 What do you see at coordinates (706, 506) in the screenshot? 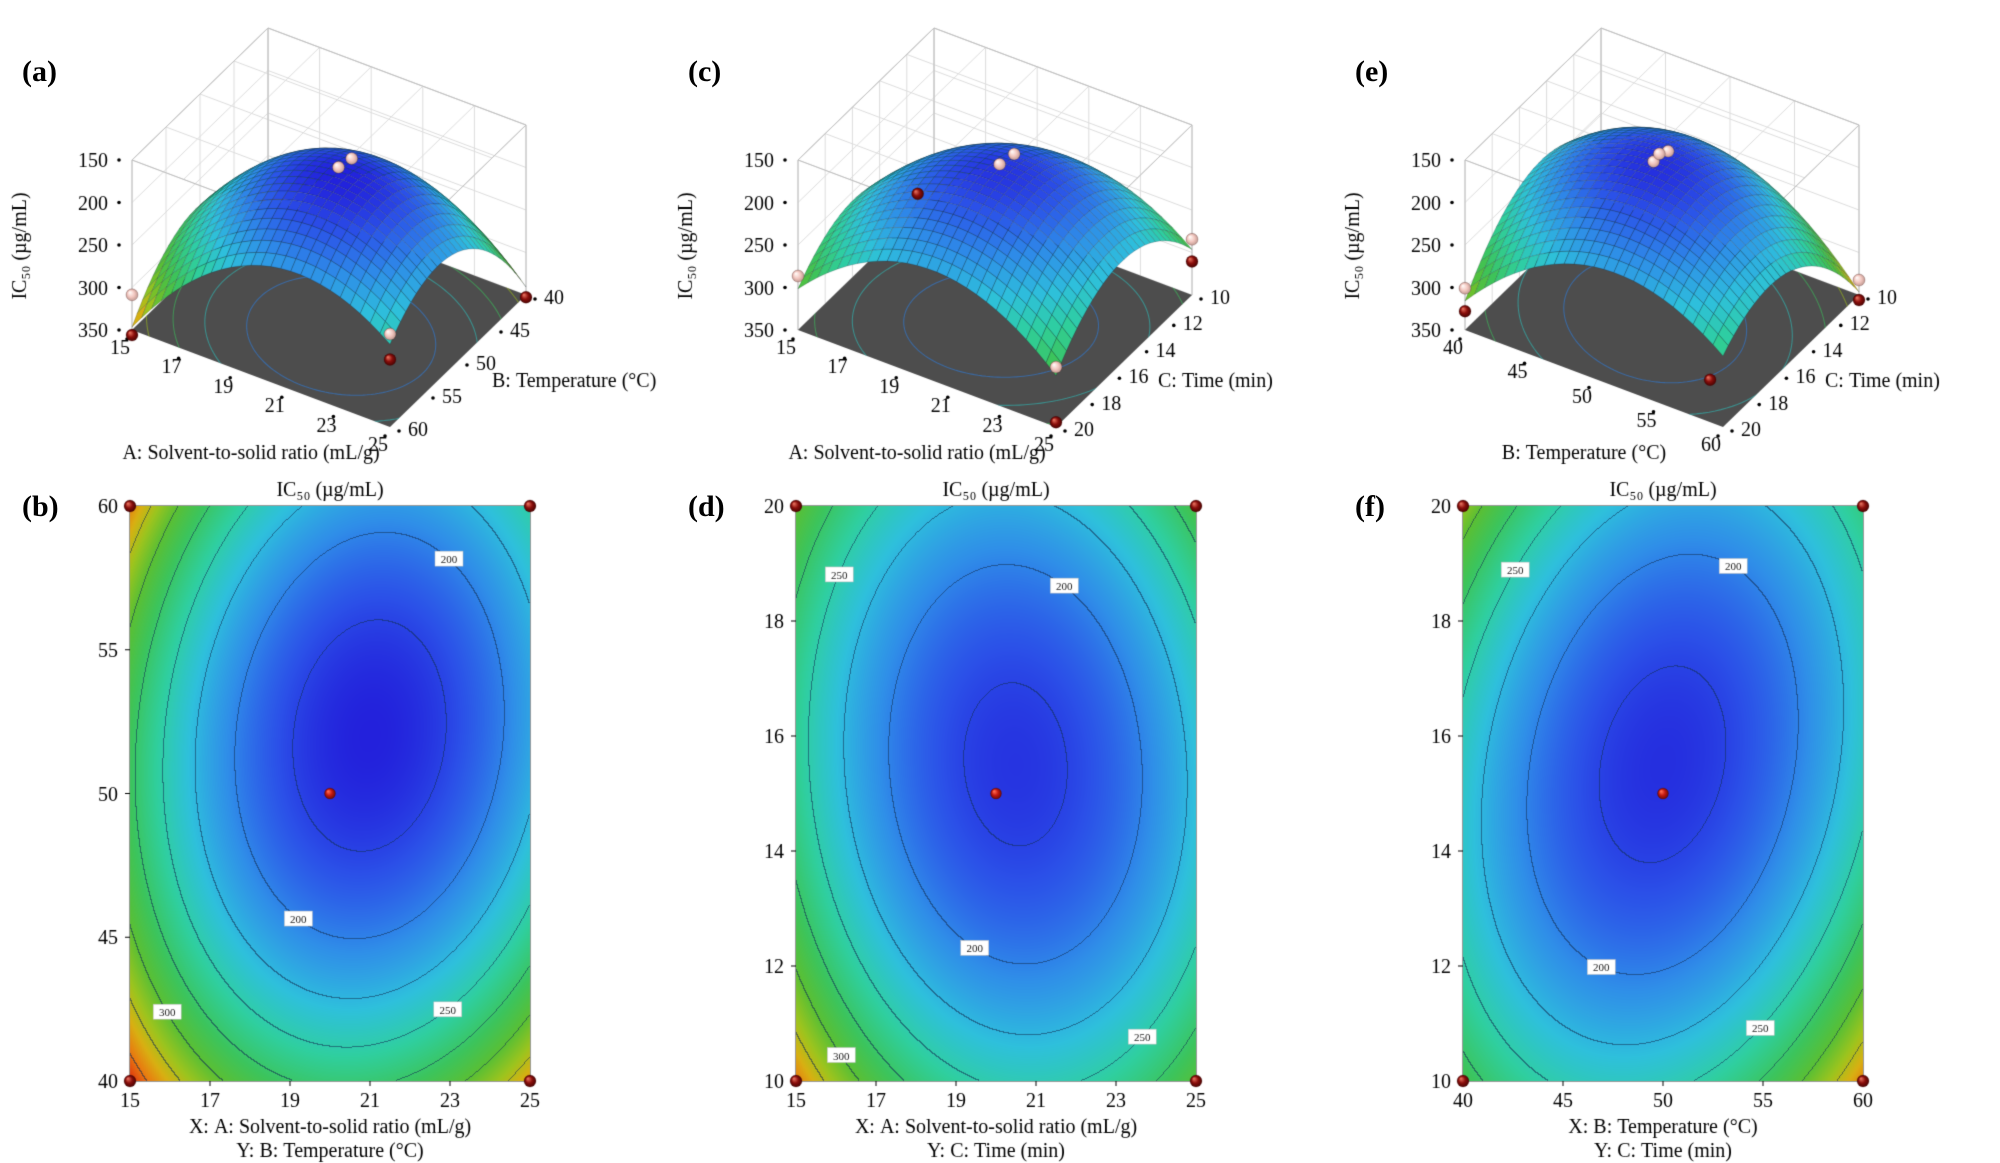
I see `panel-label-d: (d)` at bounding box center [706, 506].